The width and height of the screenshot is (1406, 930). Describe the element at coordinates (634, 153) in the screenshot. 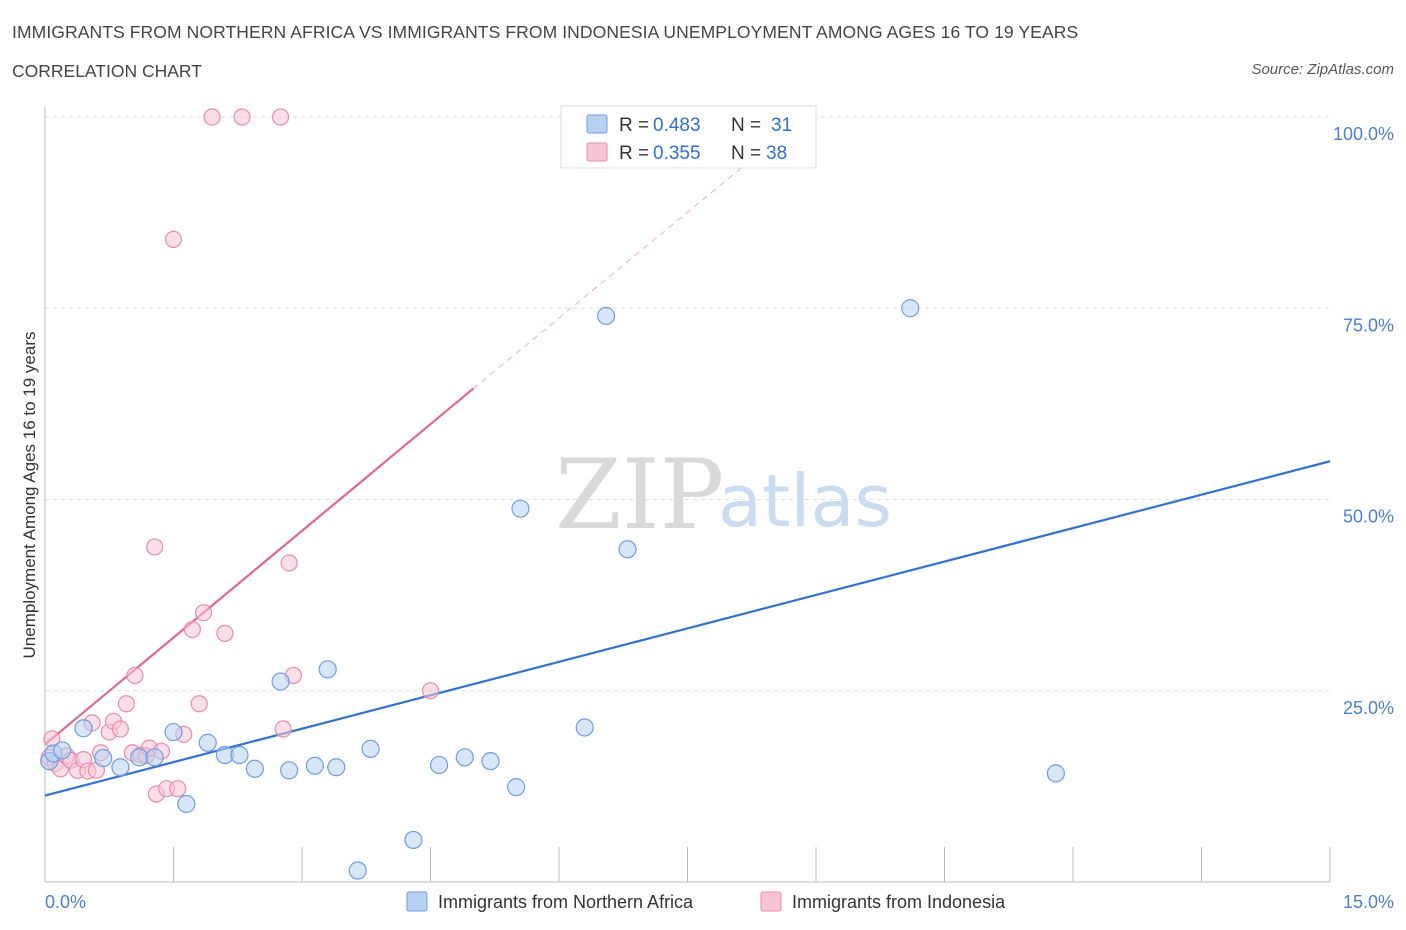

I see `stats-legend-r-label-pink: R =` at that location.